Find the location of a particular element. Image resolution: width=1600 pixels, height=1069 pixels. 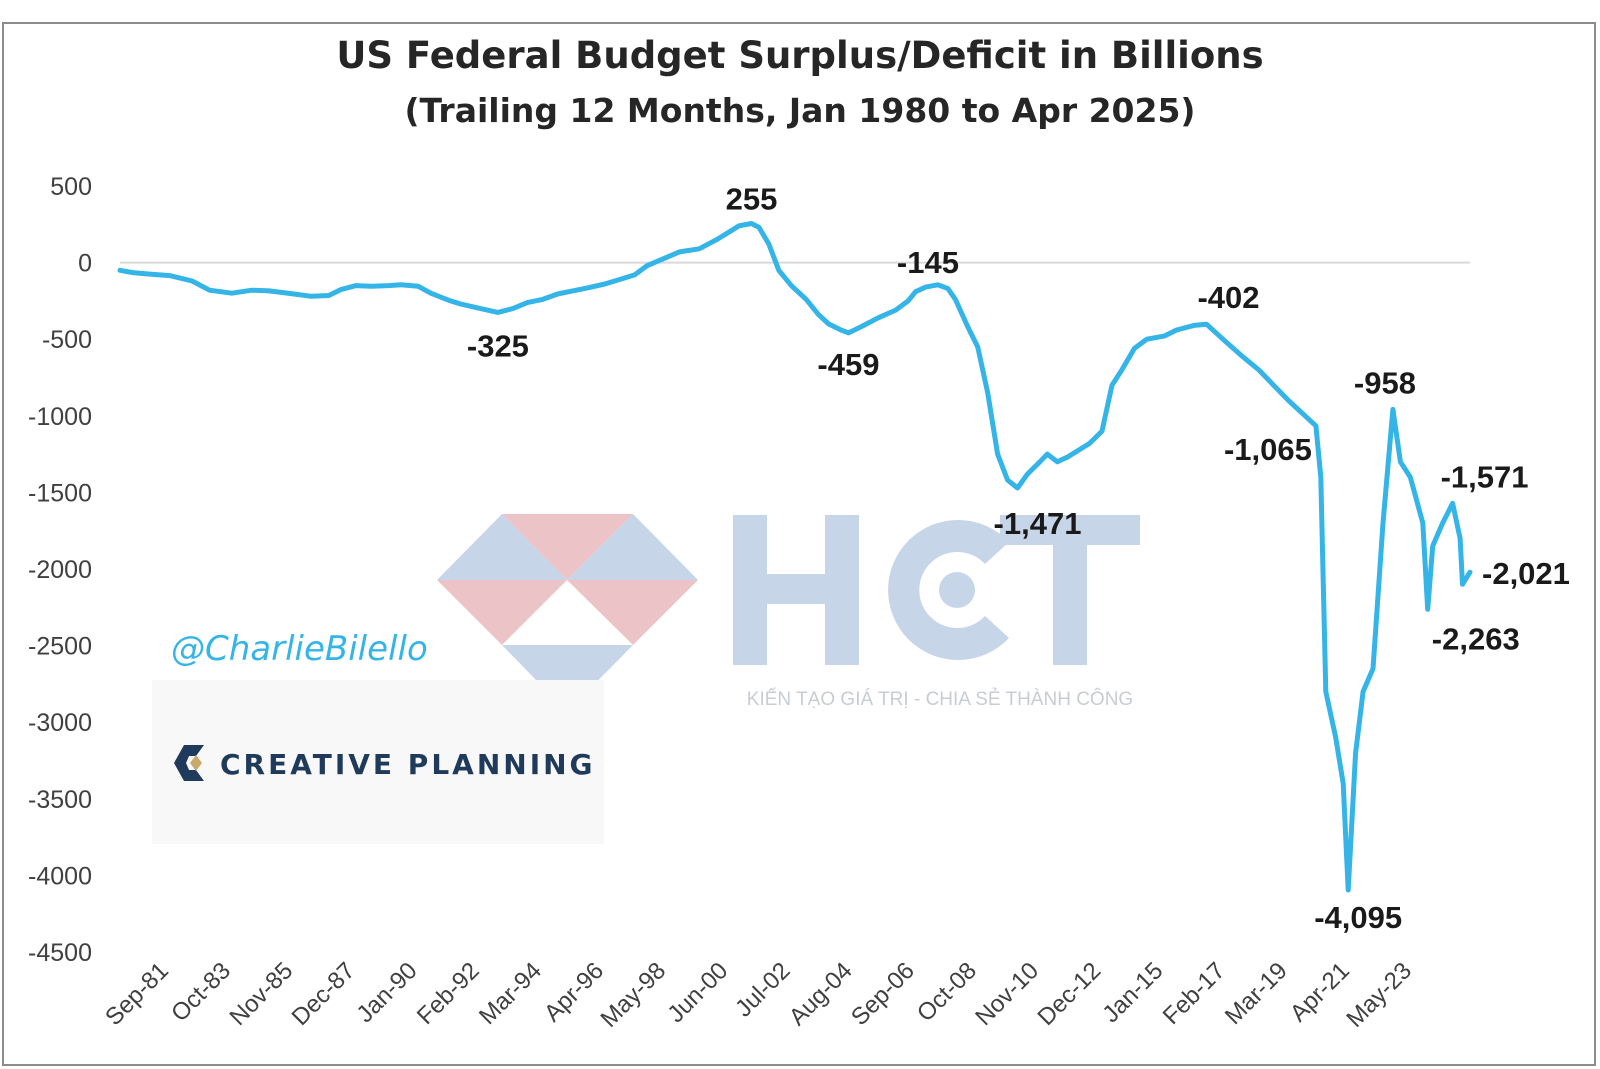

y-tick-label: -3500 is located at coordinates (60, 800).